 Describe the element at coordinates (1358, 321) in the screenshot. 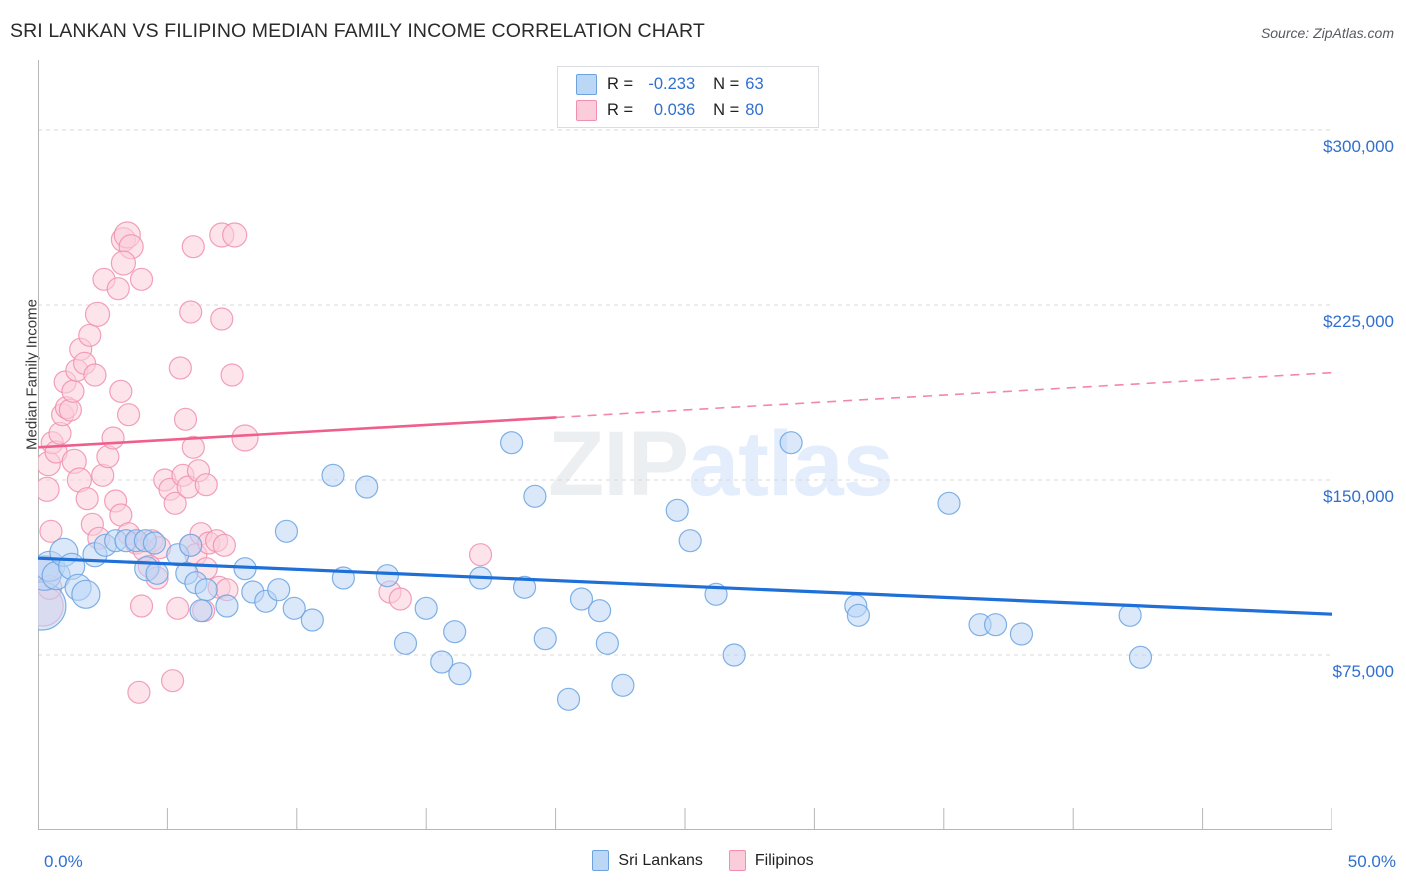

I see `y-tick-label-1: $225,000` at that location.